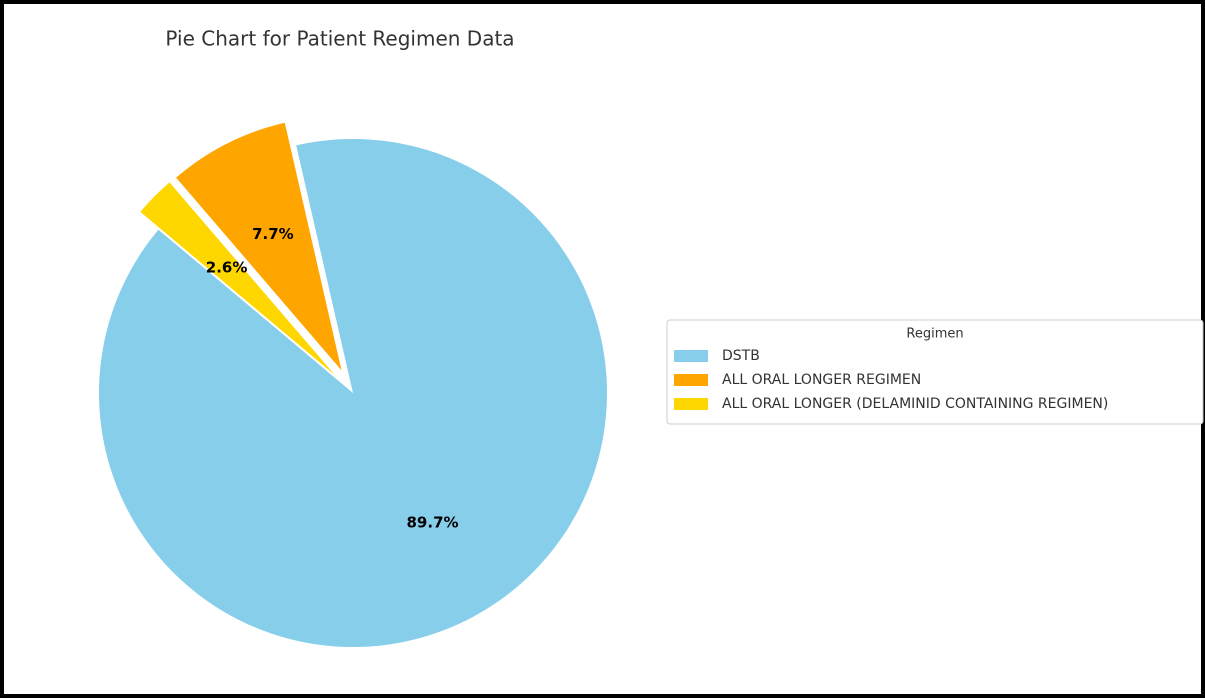  Describe the element at coordinates (934, 334) in the screenshot. I see `legend-title: Regimen` at that location.